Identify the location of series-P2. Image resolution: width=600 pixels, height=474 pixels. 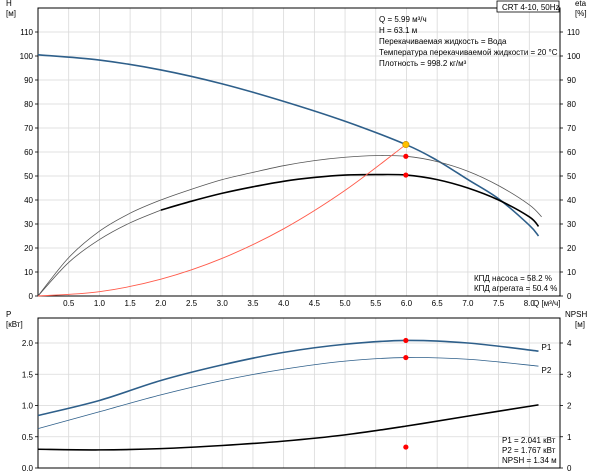
(288, 393).